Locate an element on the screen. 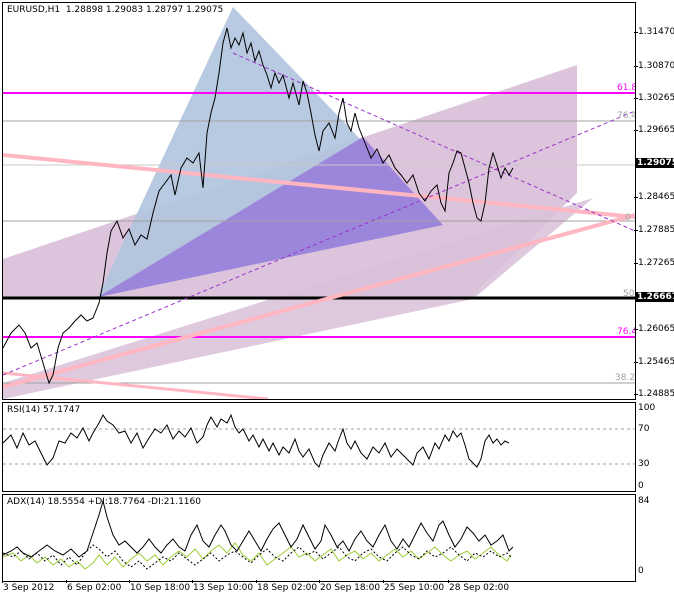  price-label: 1.27265 is located at coordinates (656, 263).